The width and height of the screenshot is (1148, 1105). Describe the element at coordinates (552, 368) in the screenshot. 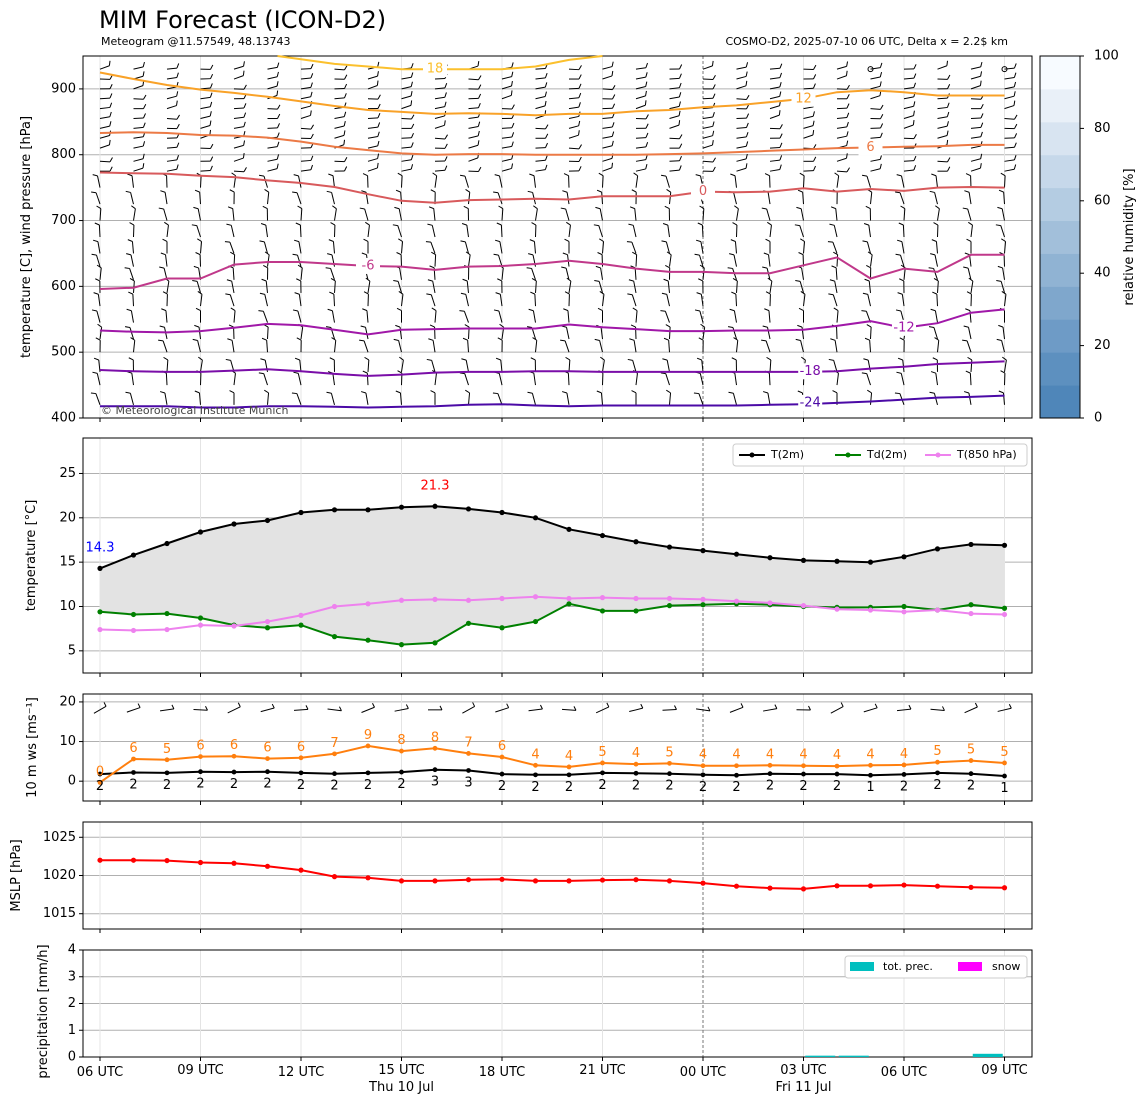

I see `isotherm-line` at that location.